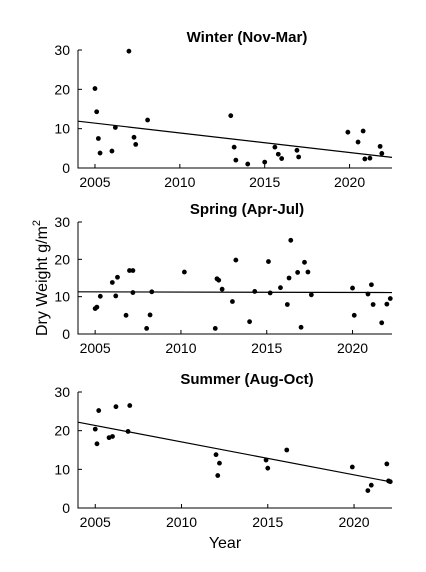  Describe the element at coordinates (225, 543) in the screenshot. I see `x-axis-label: Year` at that location.